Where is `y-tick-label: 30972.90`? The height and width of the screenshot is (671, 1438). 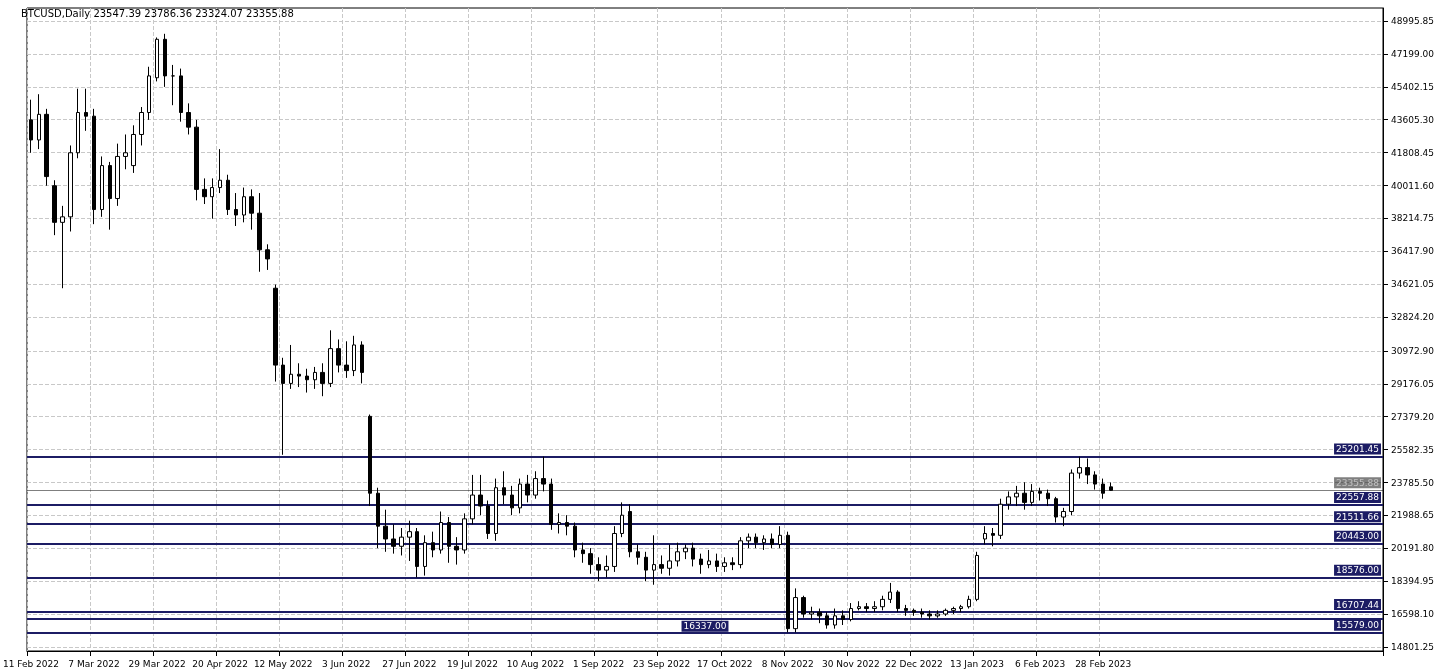 y-tick-label: 30972.90 is located at coordinates (1413, 350).